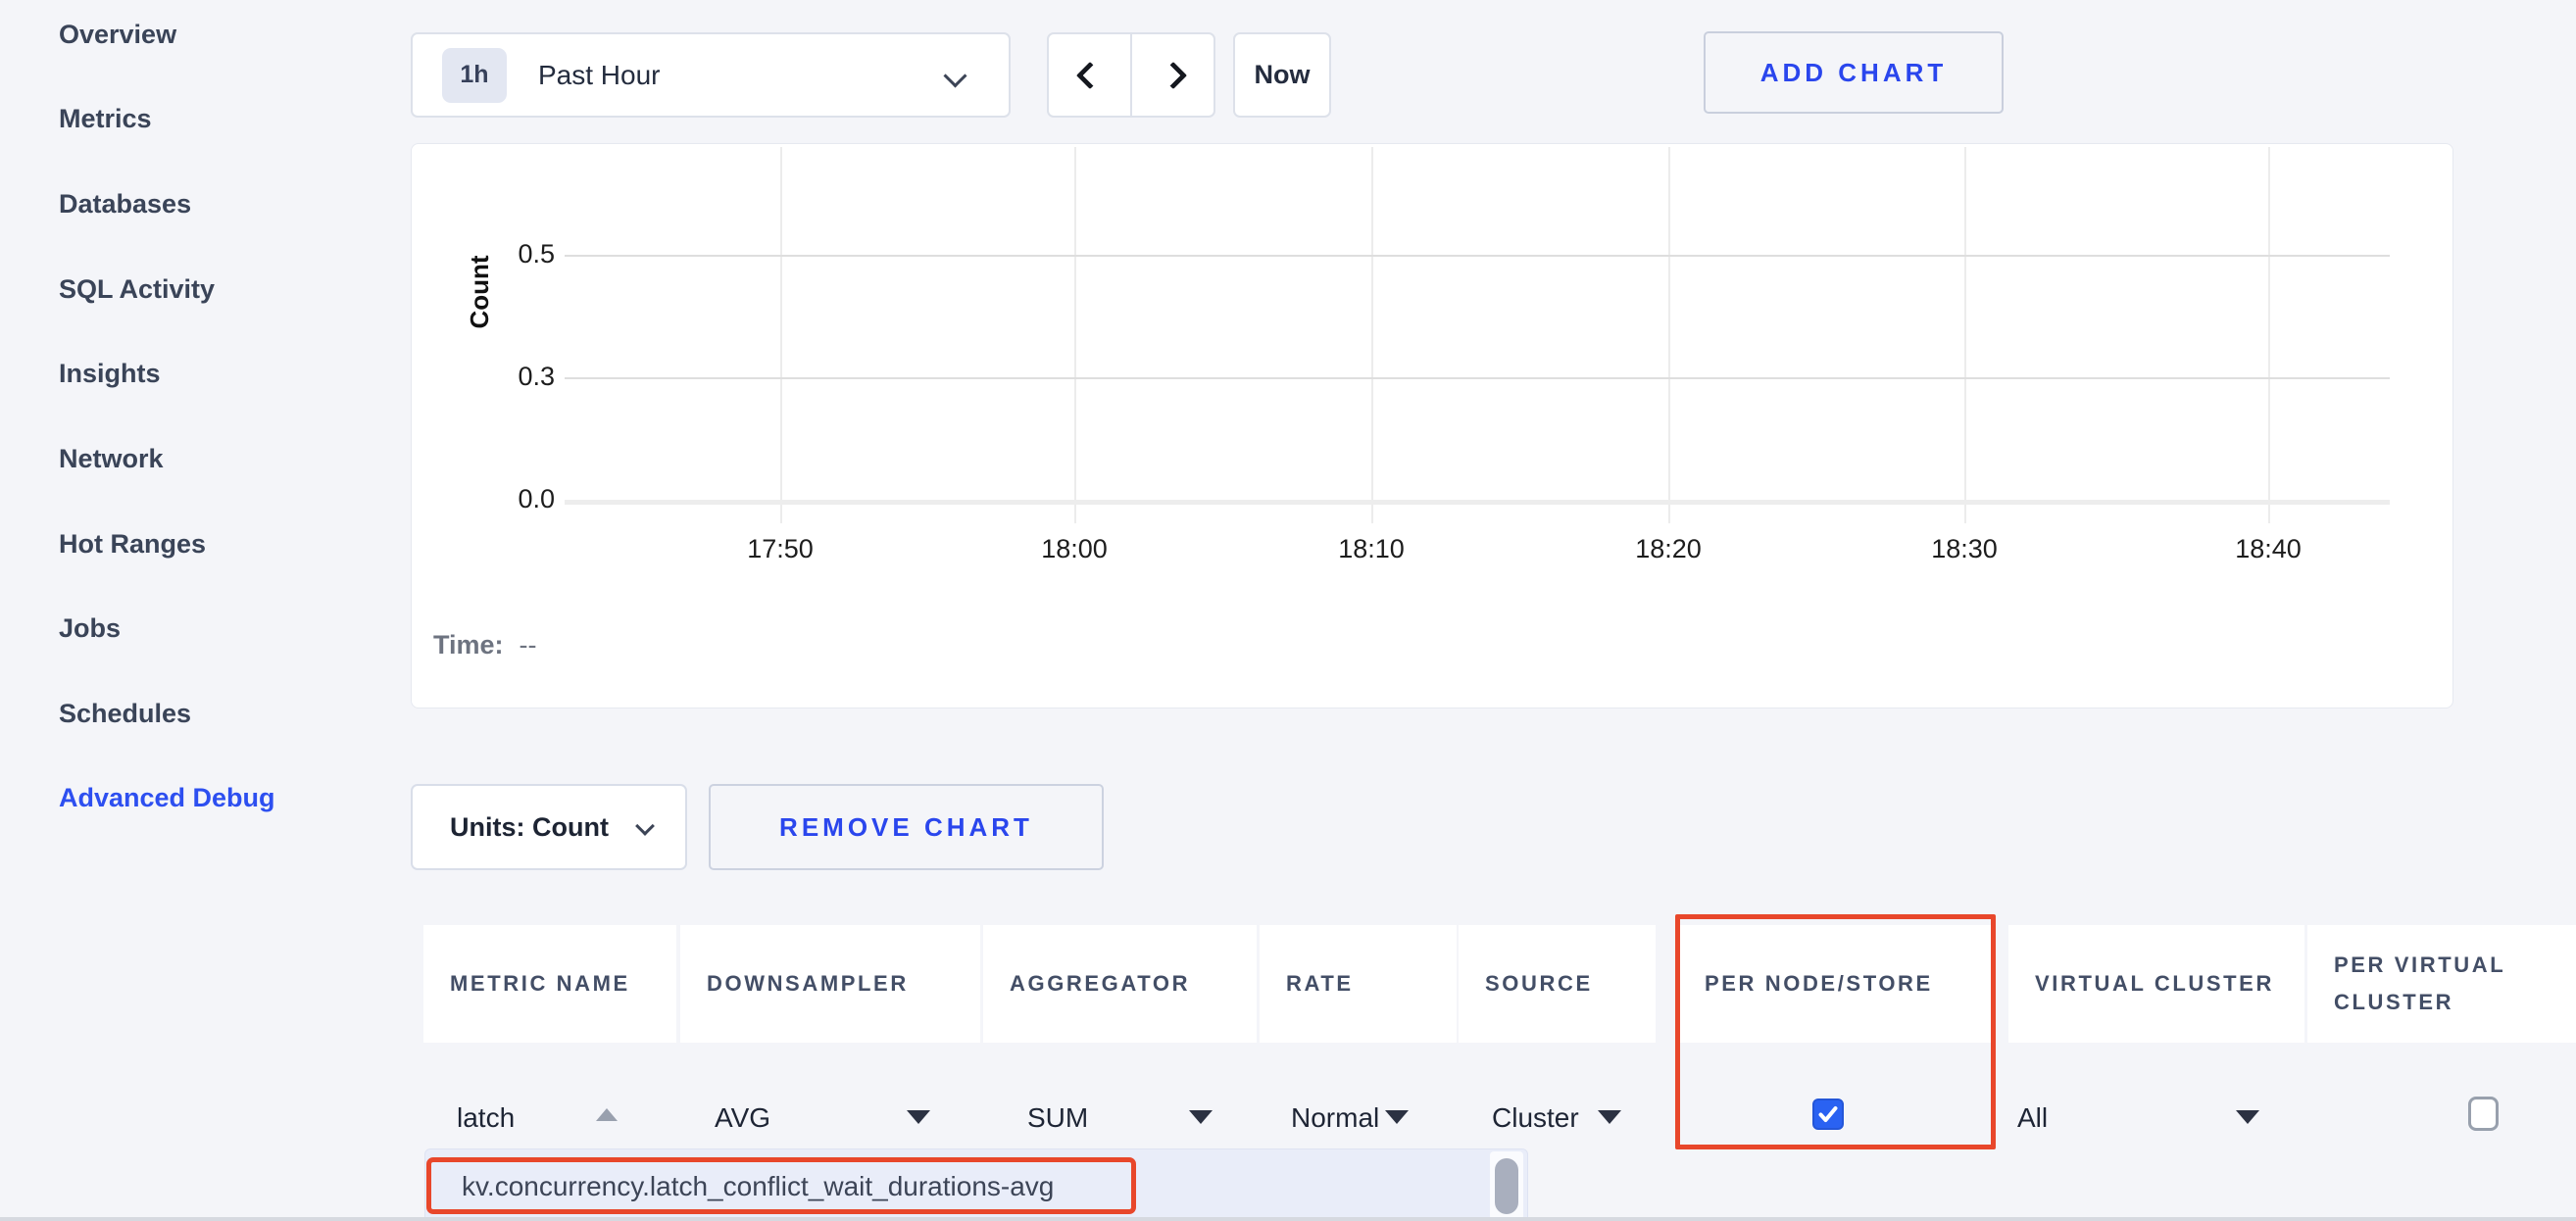 This screenshot has height=1221, width=2576. I want to click on column-header-downsampler: DOWNSAMPLER, so click(830, 984).